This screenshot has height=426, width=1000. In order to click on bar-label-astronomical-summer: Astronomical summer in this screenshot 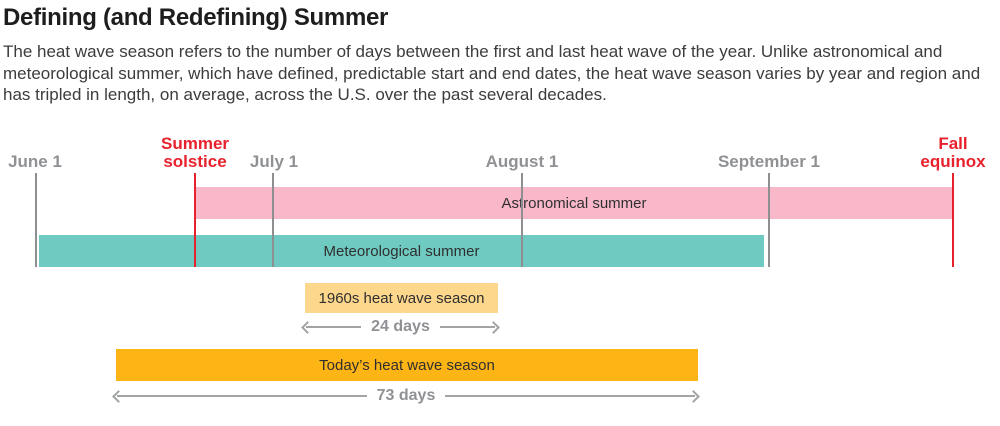, I will do `click(574, 203)`.